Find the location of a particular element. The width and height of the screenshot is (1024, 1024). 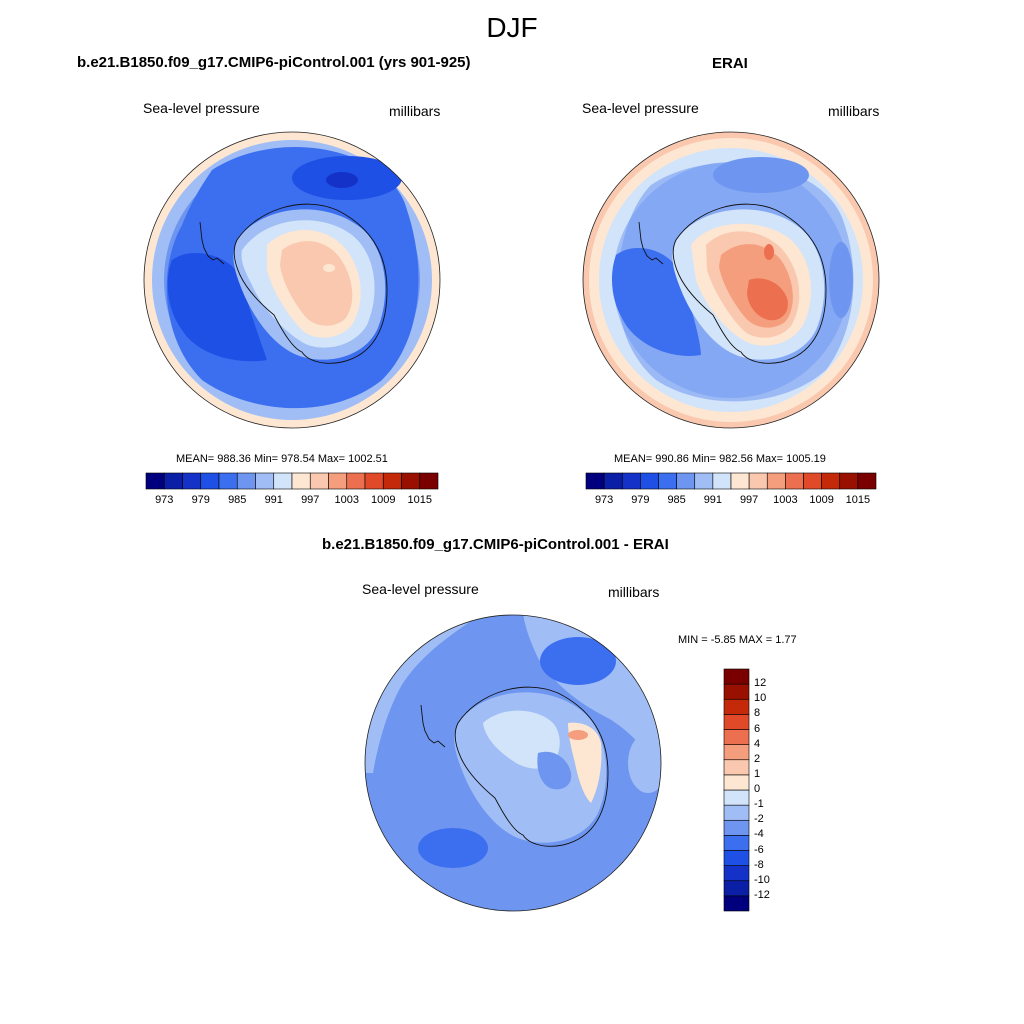

colorbar-tick-label: -4 is located at coordinates (759, 834).